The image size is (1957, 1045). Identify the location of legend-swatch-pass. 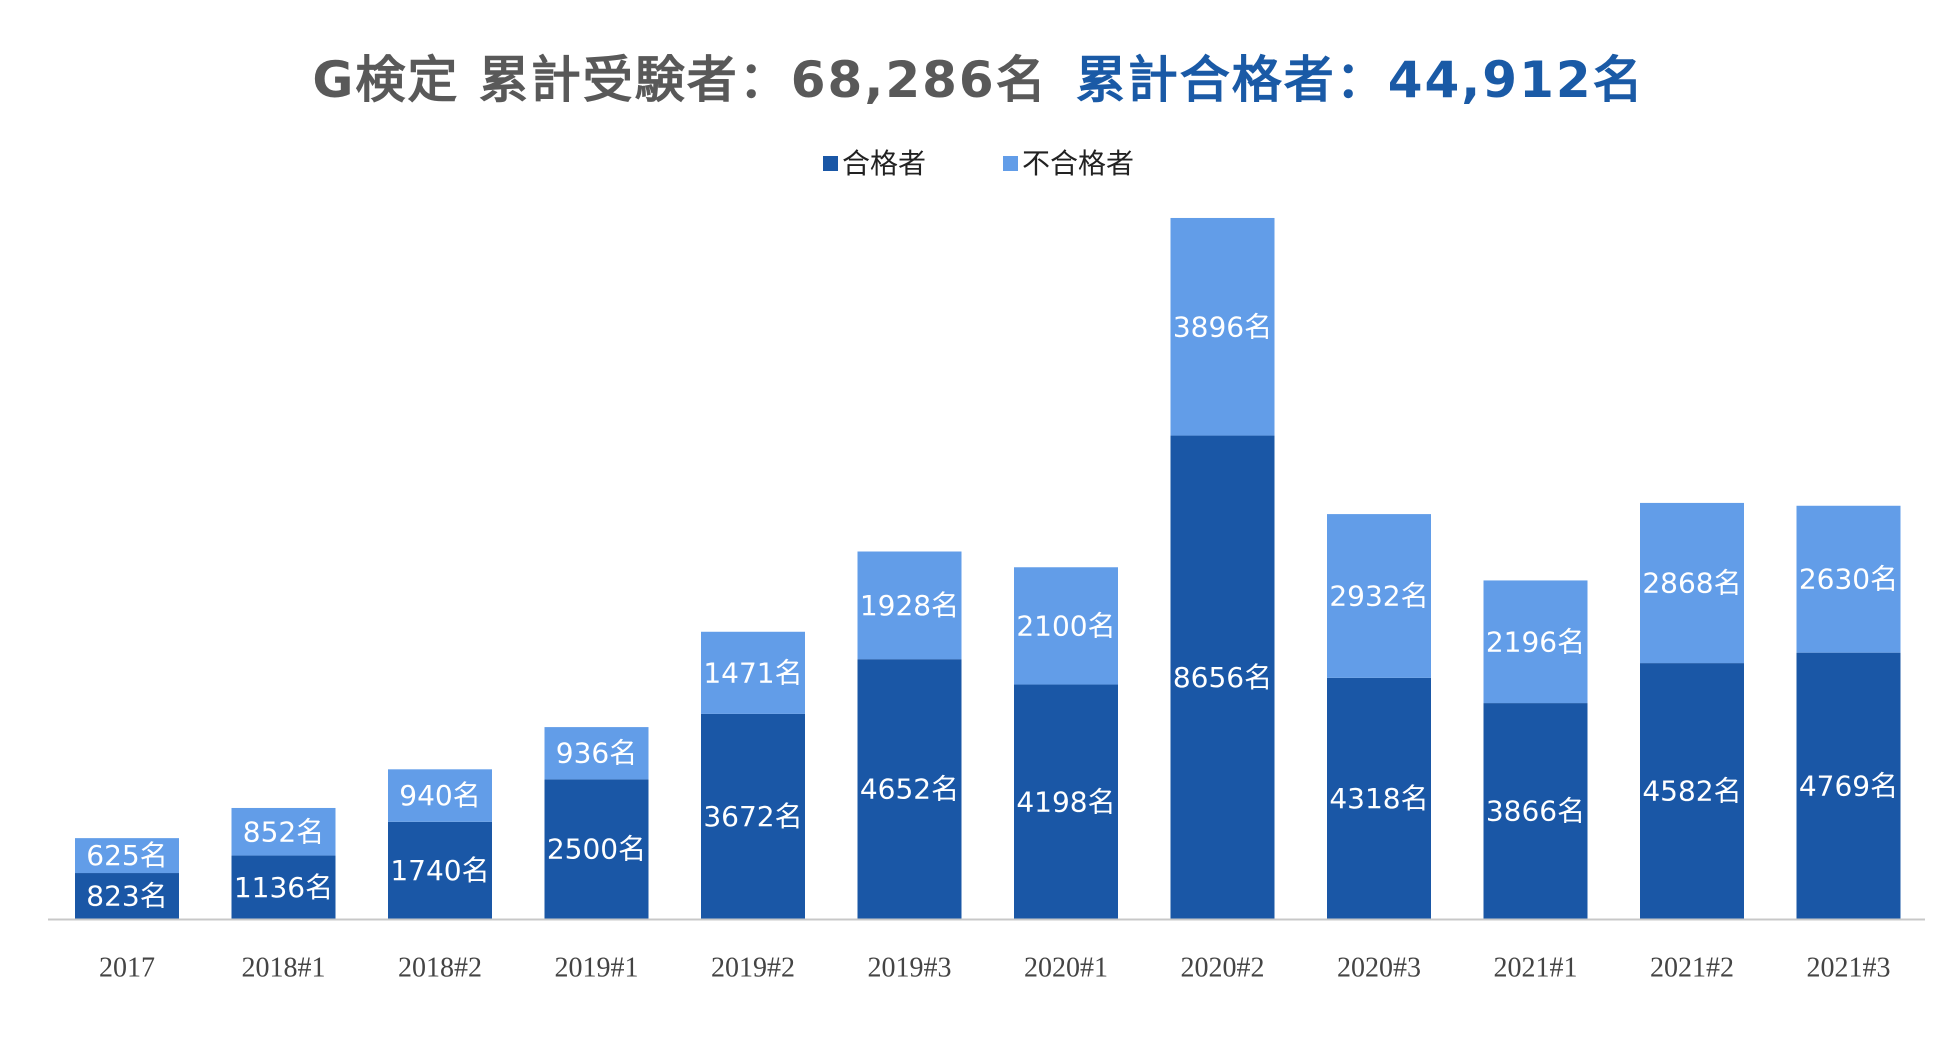
(831, 163).